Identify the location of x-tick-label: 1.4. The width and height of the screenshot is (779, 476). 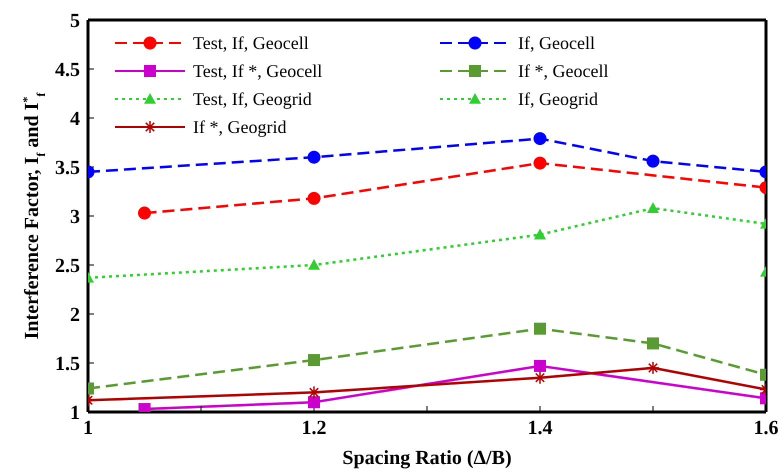
(540, 428).